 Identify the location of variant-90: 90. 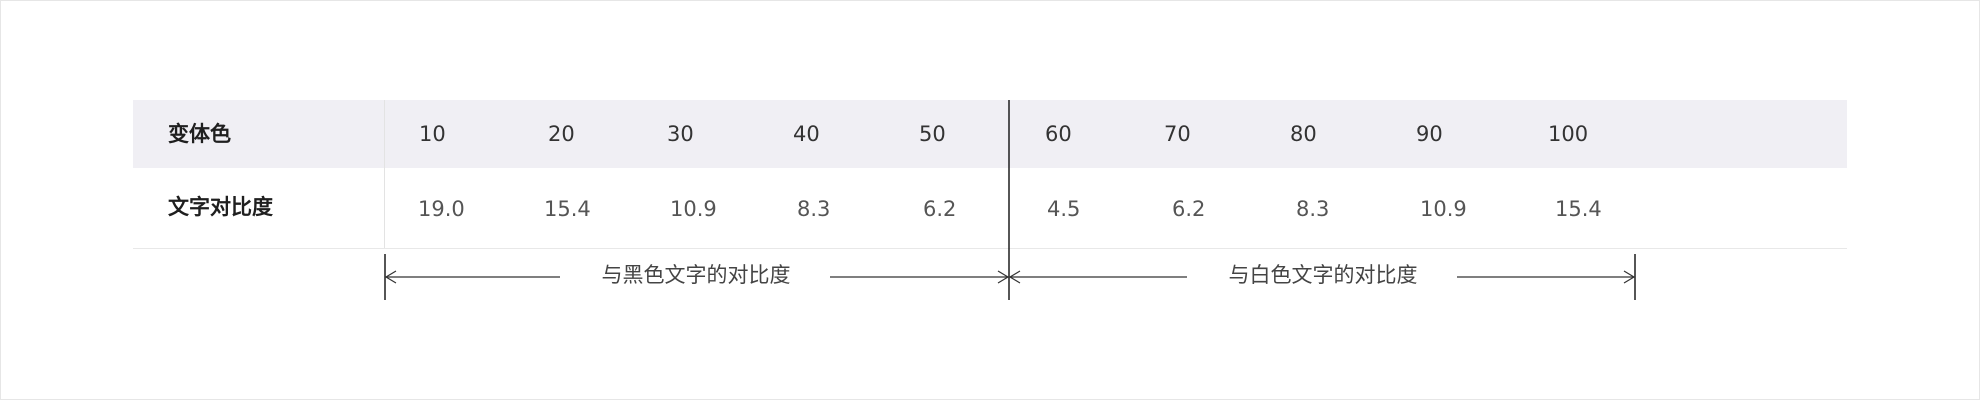
(1429, 134).